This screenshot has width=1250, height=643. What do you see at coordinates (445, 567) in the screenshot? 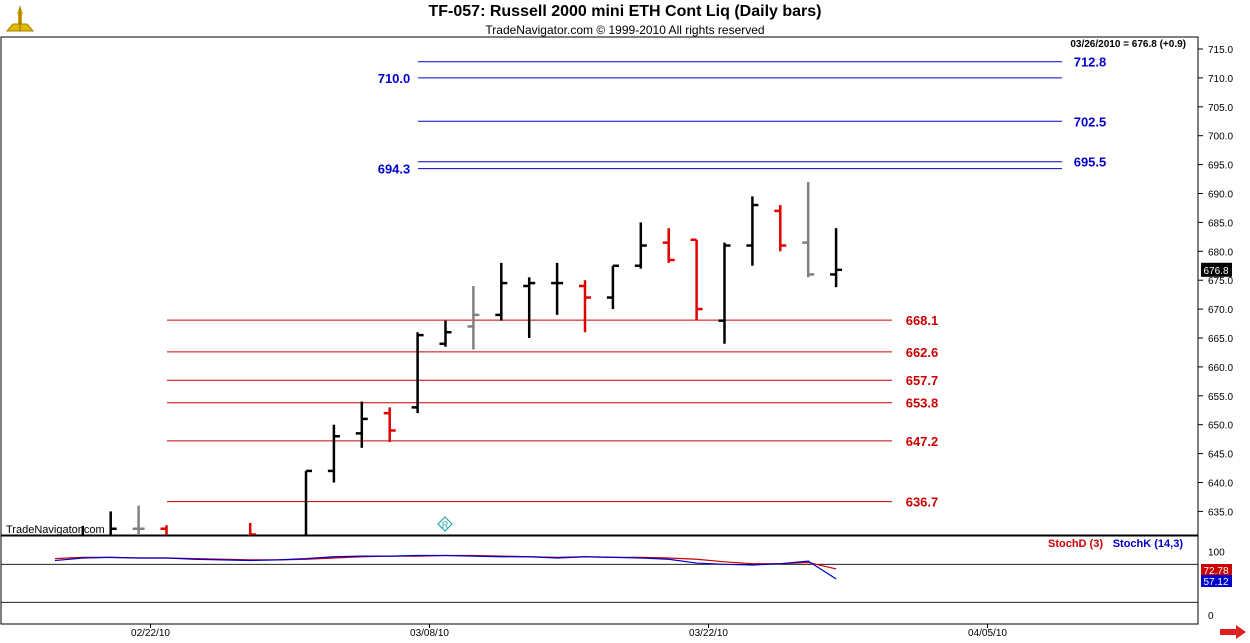
I see `stochk-line` at bounding box center [445, 567].